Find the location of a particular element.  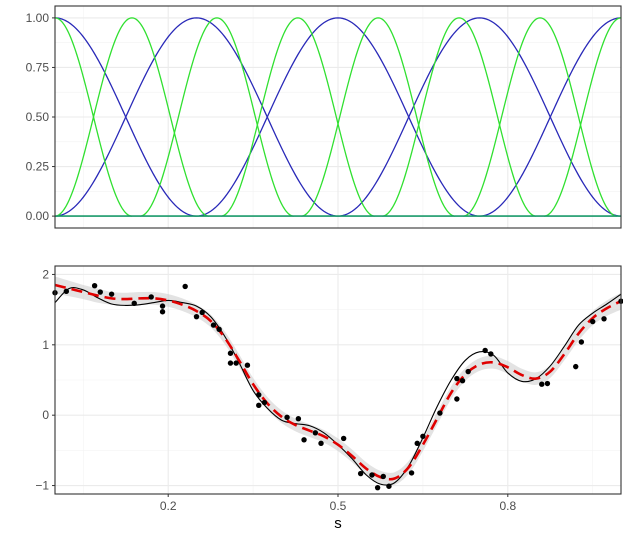

bottom-y-tick-label: −1 is located at coordinates (42, 486).